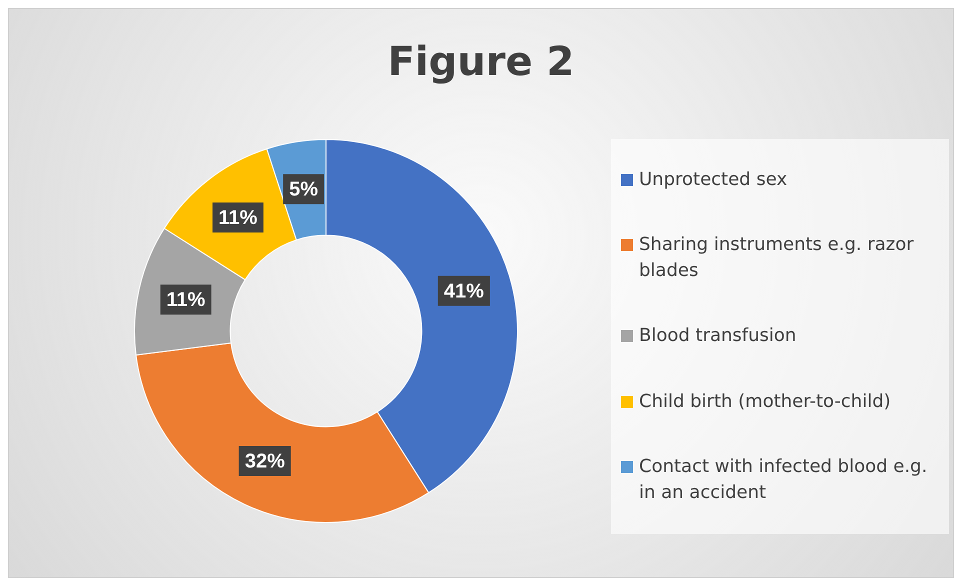 The image size is (962, 586). What do you see at coordinates (303, 189) in the screenshot?
I see `data-label: 5%` at bounding box center [303, 189].